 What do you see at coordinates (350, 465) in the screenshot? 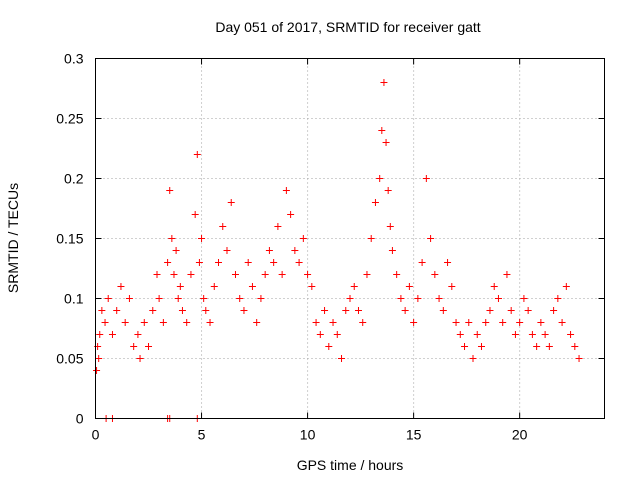
I see `x-axis-label: GPS time / hours` at bounding box center [350, 465].